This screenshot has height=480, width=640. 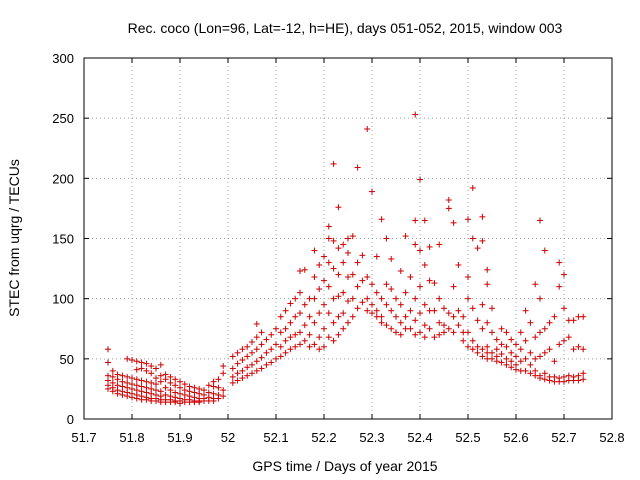 I want to click on y-tick-label: 300, so click(x=63, y=58).